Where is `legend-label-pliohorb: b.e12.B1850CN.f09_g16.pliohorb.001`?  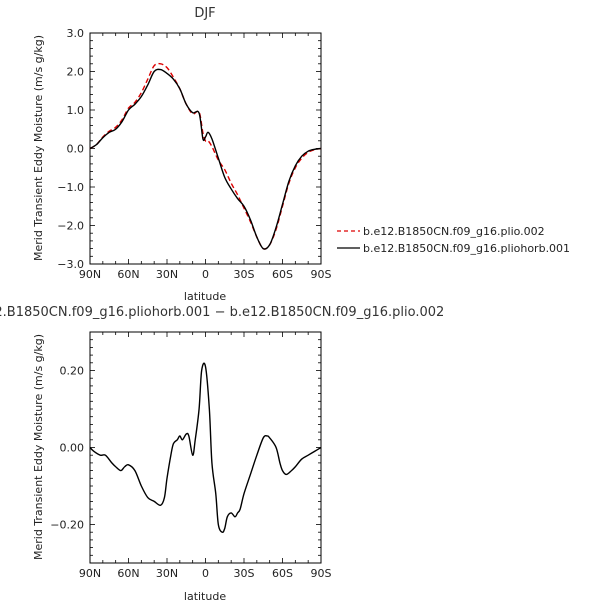 legend-label-pliohorb: b.e12.B1850CN.f09_g16.pliohorb.001 is located at coordinates (466, 248).